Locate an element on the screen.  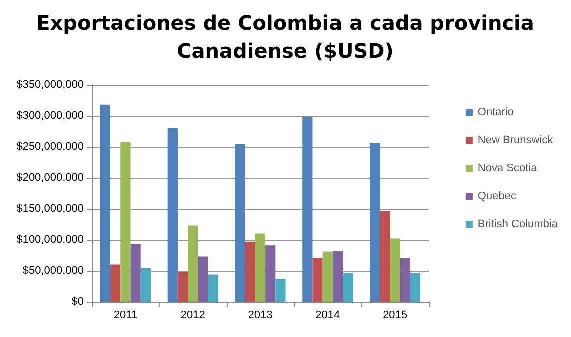
legend-label: Nova Scotia is located at coordinates (508, 168).